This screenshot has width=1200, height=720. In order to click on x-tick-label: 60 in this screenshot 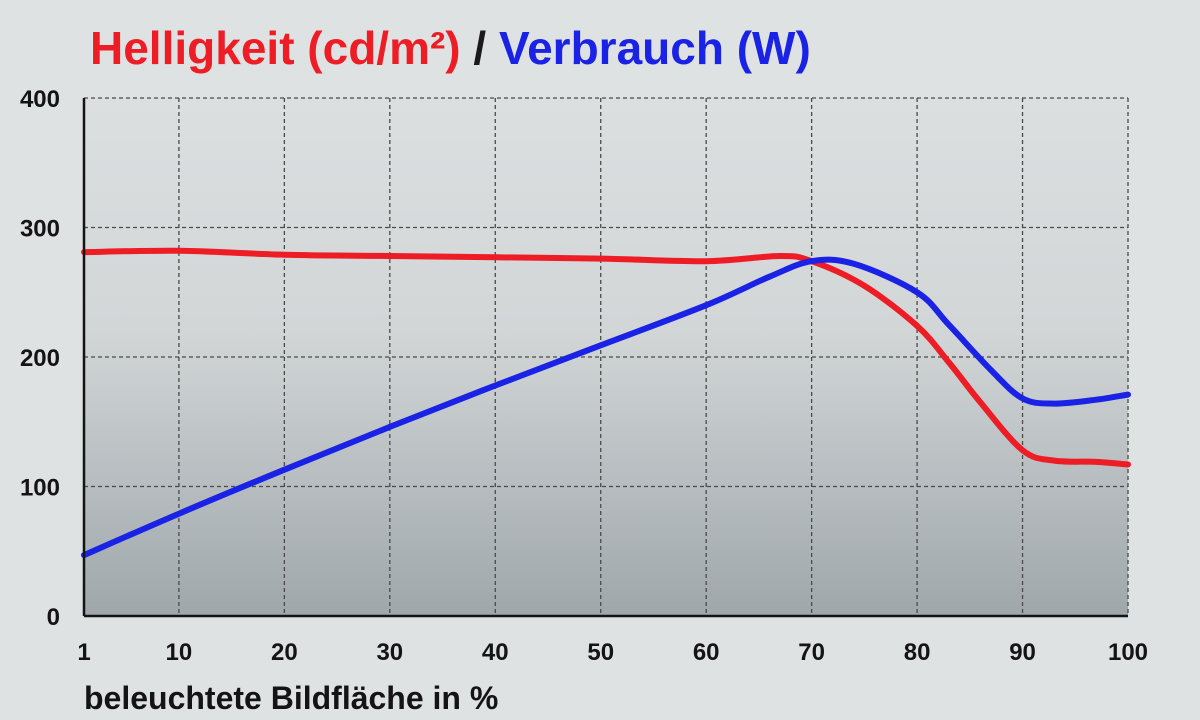, I will do `click(706, 652)`.